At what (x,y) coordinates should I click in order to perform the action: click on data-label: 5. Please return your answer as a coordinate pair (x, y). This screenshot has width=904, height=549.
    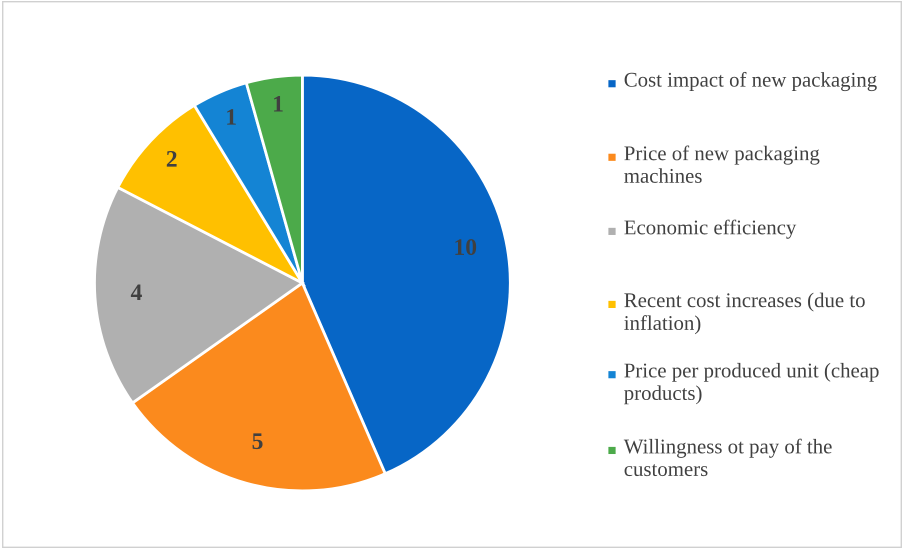
    Looking at the image, I should click on (257, 441).